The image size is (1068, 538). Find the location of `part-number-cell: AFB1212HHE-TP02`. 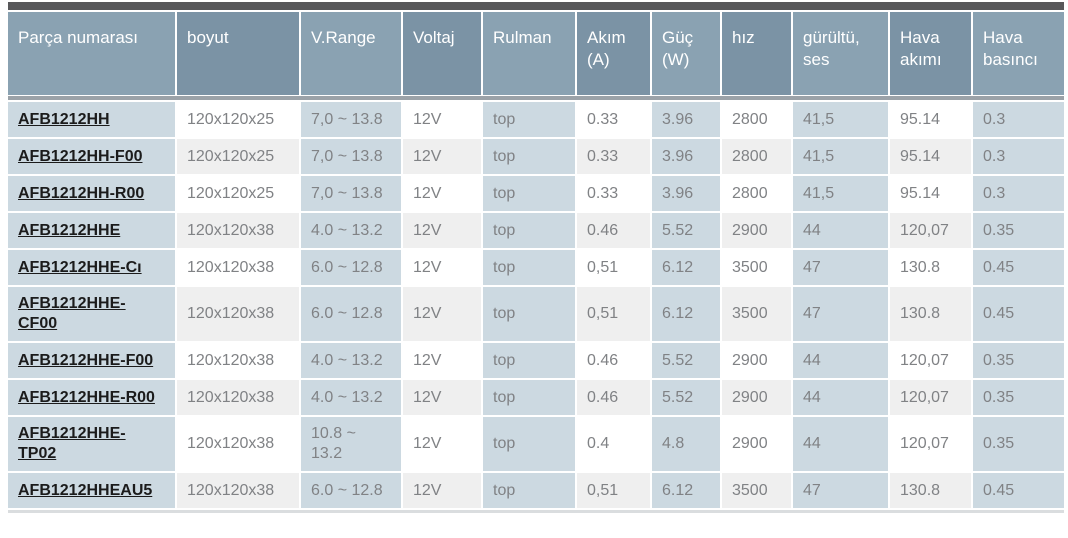

part-number-cell: AFB1212HHE-TP02 is located at coordinates (91, 444).